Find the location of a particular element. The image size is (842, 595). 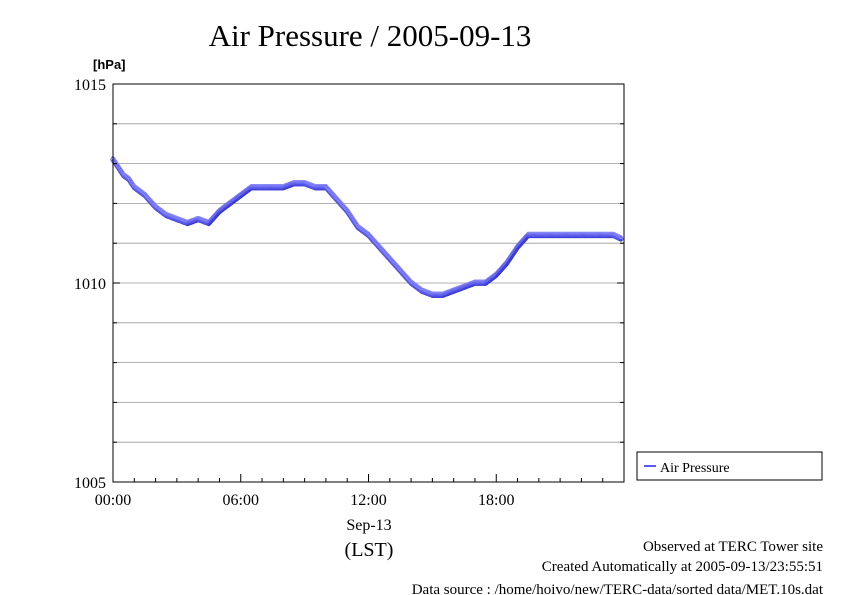

y-tick-label: 1010 is located at coordinates (90, 284).